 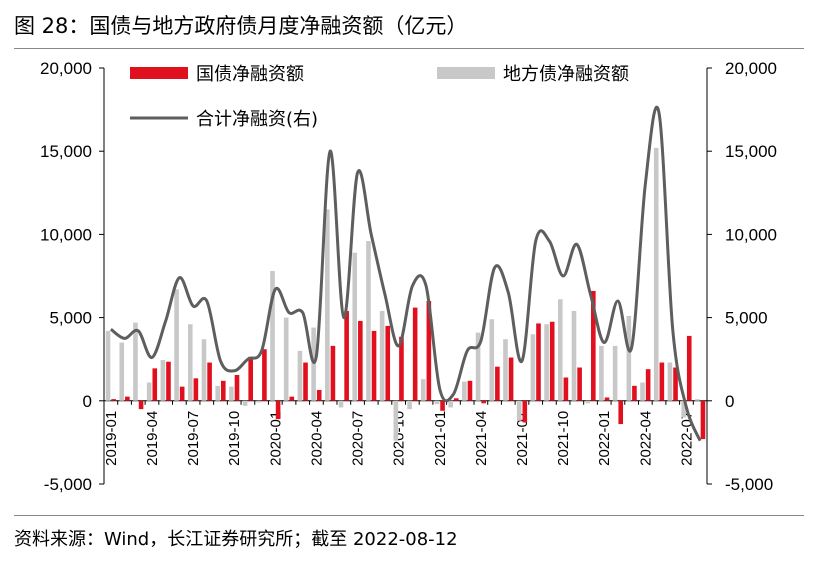 I want to click on y-tick-label-left: 10,000, so click(x=66, y=234).